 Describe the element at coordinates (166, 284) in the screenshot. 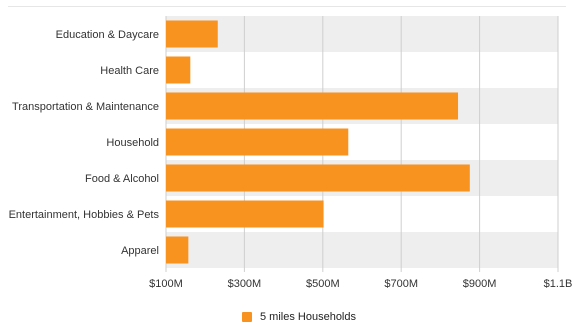

I see `x-tick-label: $100M` at that location.